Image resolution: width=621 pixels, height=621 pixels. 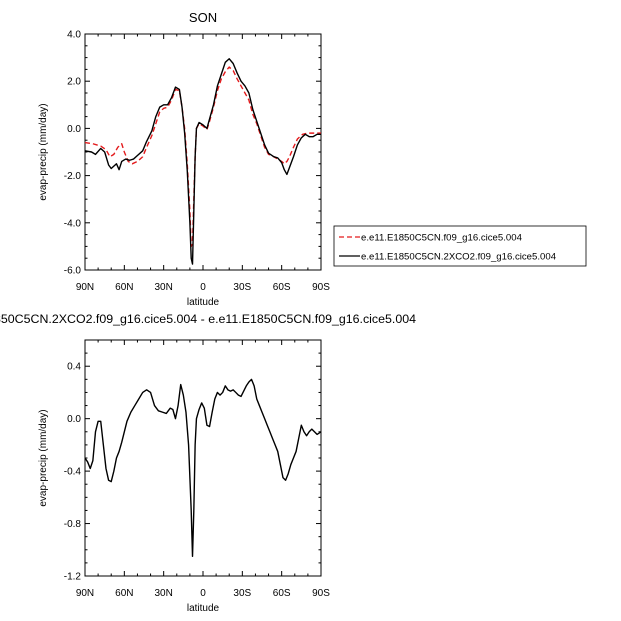 I want to click on chart-title: SON, so click(x=203, y=17).